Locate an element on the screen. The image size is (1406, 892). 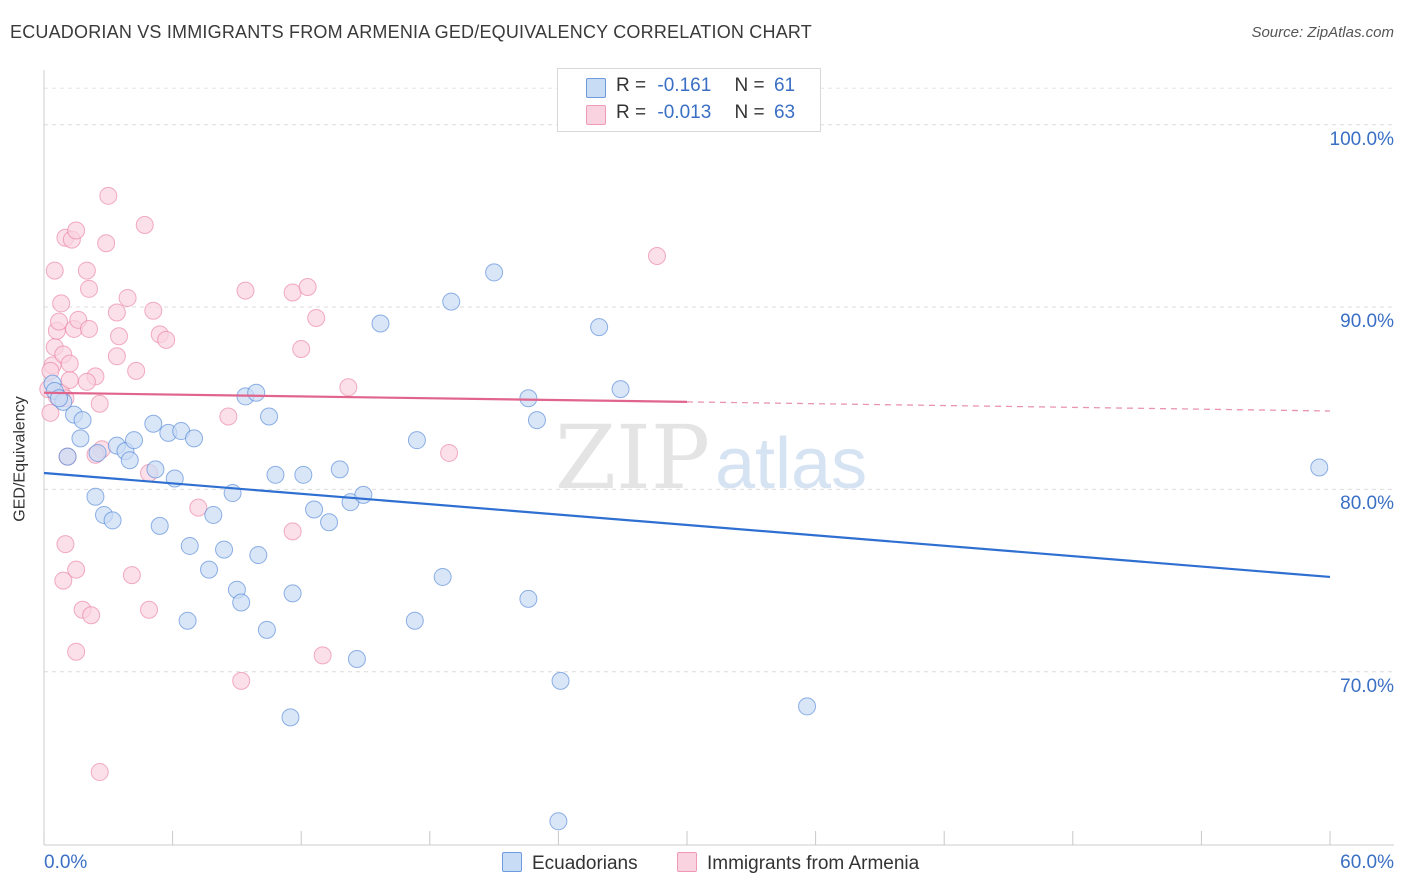
watermark-zip: ZIP is located at coordinates (632, 457).